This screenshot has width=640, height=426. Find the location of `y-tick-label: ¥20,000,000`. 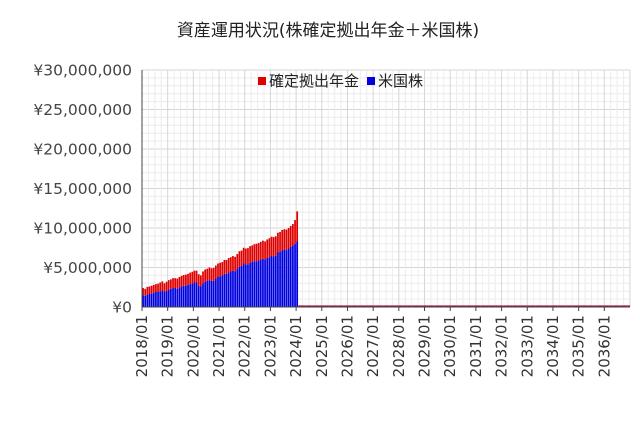

y-tick-label: ¥20,000,000 is located at coordinates (82, 150).